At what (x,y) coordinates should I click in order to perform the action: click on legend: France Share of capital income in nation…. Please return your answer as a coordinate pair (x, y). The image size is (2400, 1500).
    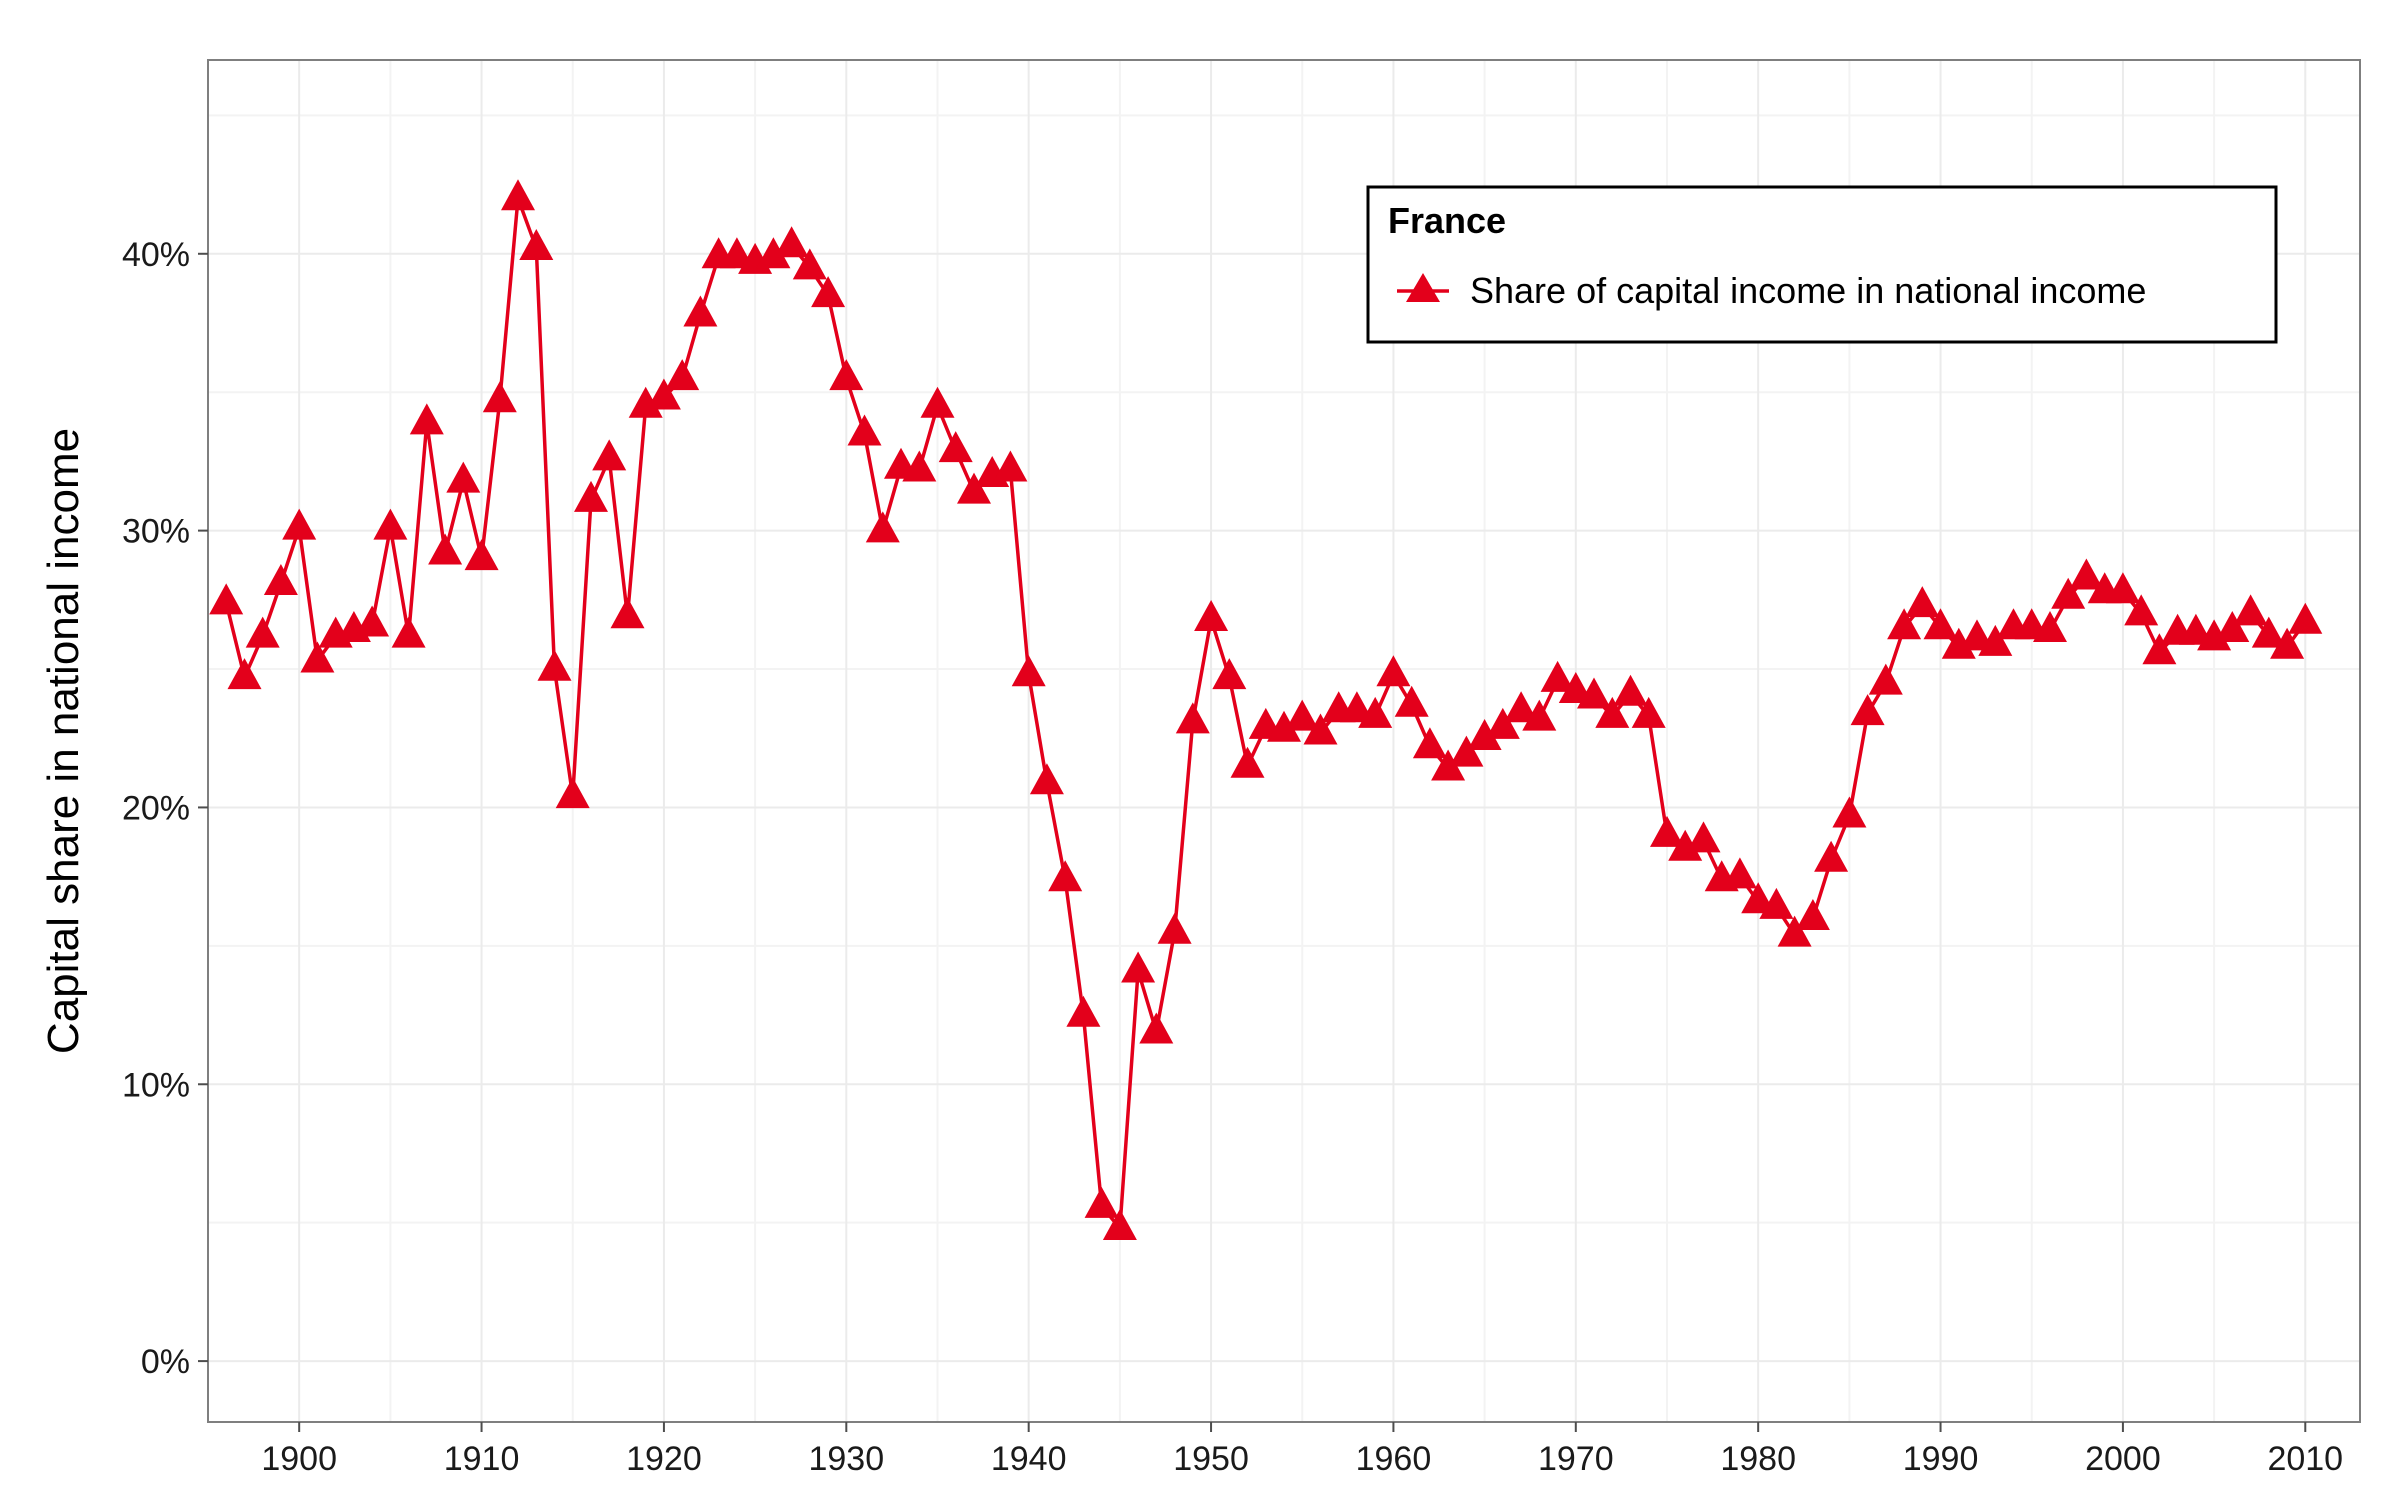
    Looking at the image, I should click on (1822, 264).